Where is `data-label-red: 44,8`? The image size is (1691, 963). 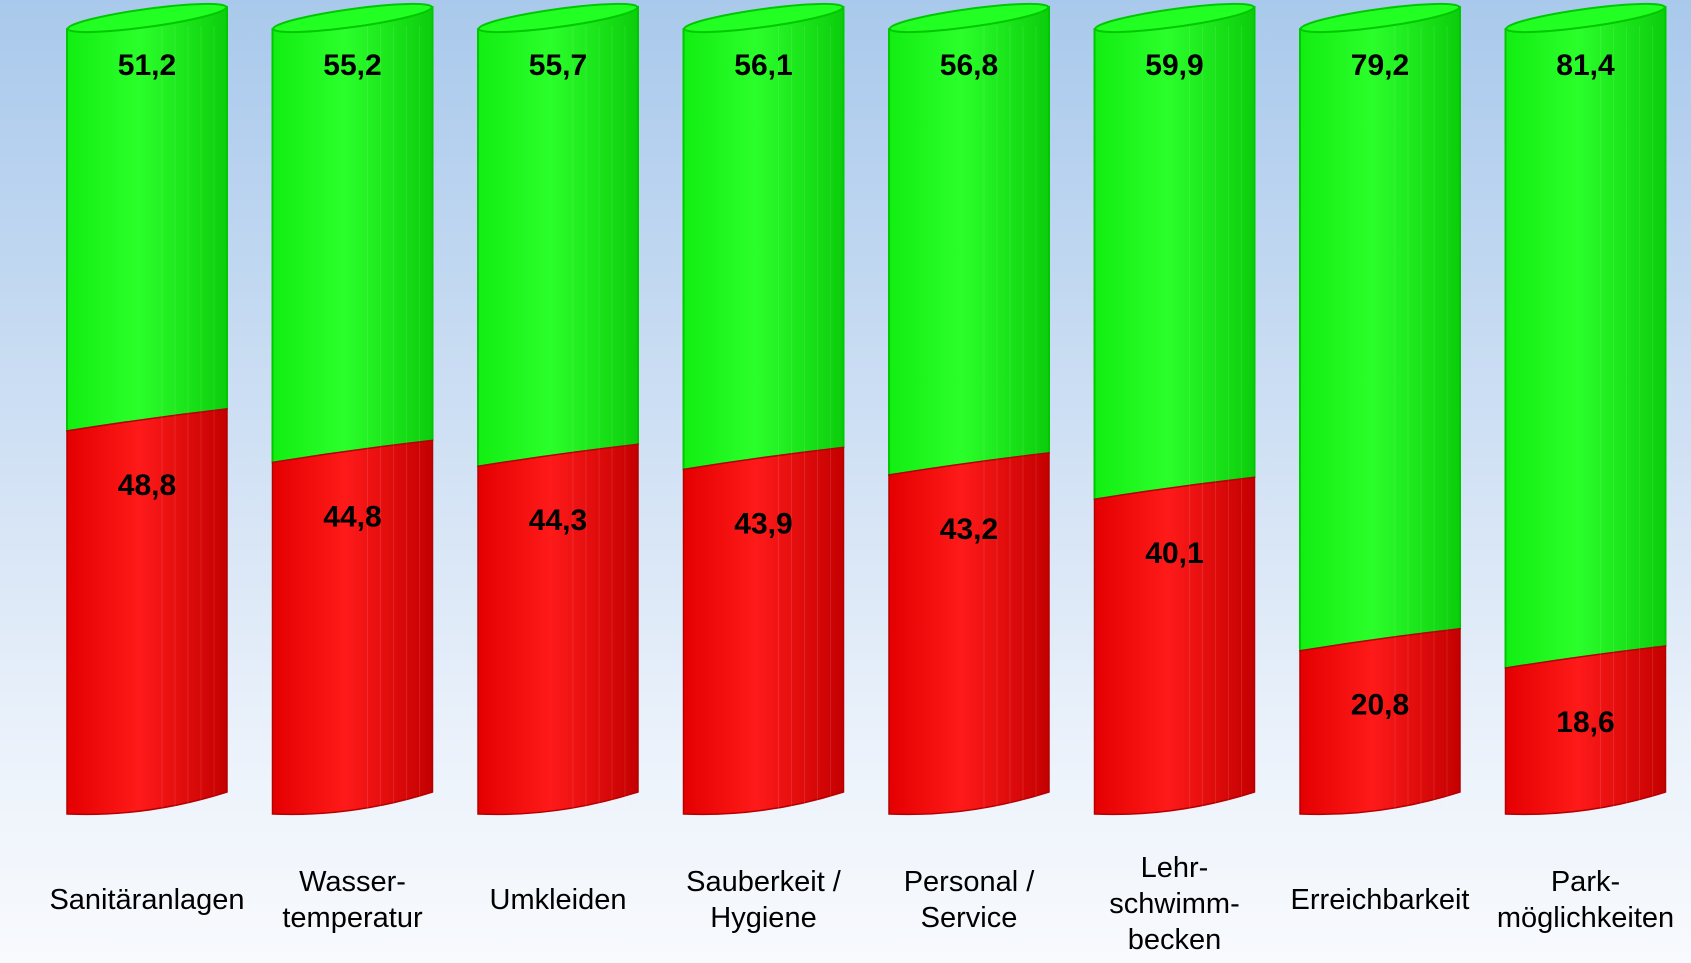 data-label-red: 44,8 is located at coordinates (352, 516).